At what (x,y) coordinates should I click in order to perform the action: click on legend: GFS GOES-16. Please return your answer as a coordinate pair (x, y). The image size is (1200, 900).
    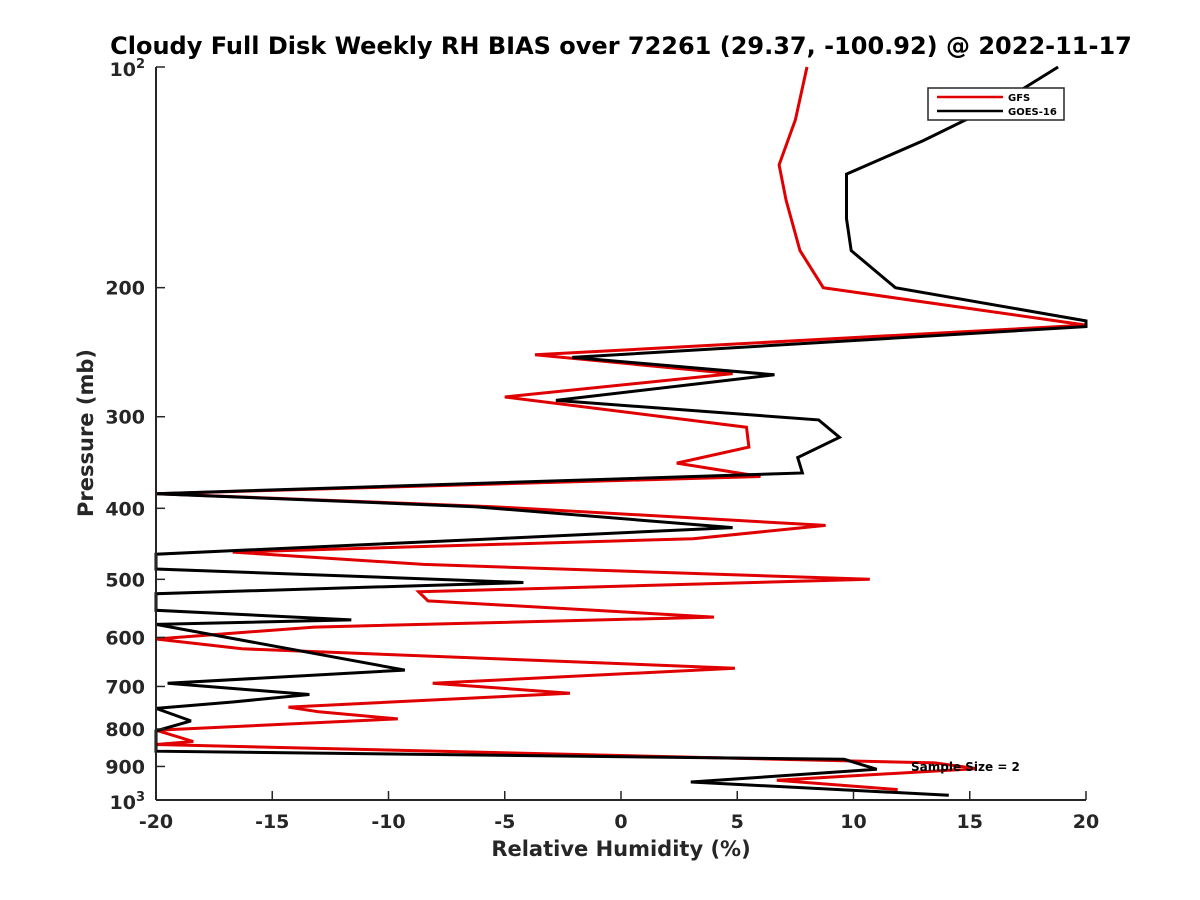
    Looking at the image, I should click on (996, 104).